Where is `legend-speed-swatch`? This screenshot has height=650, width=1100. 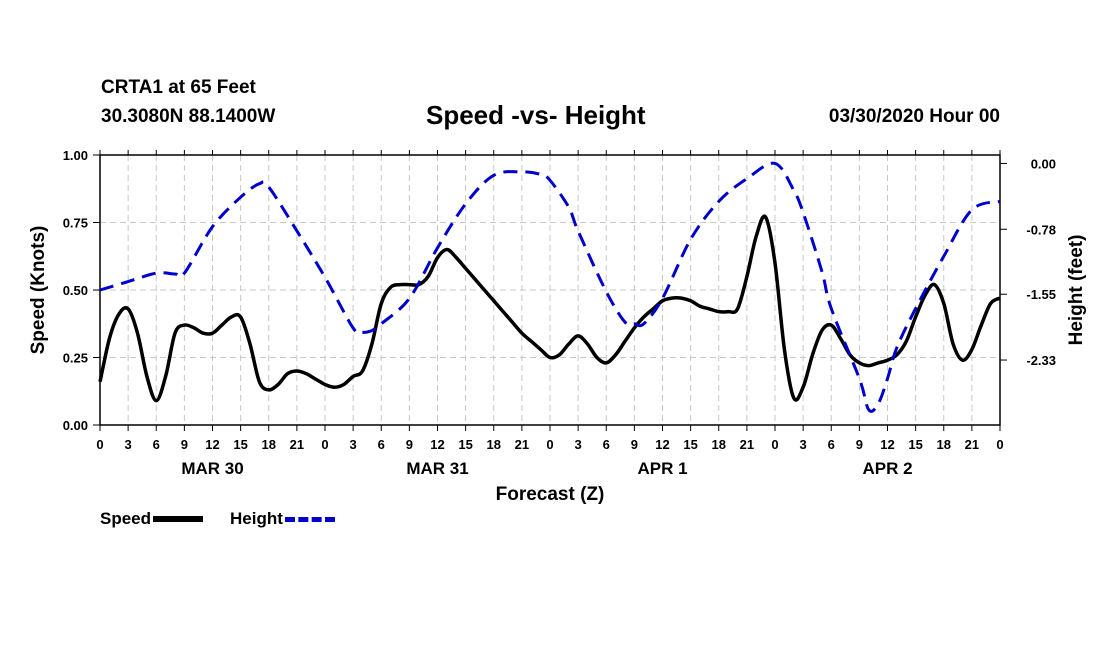
legend-speed-swatch is located at coordinates (178, 519).